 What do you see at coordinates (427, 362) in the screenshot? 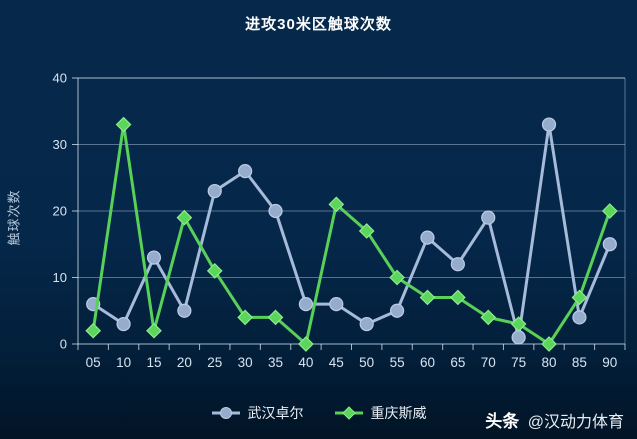
I see `x-tick-label: 60` at bounding box center [427, 362].